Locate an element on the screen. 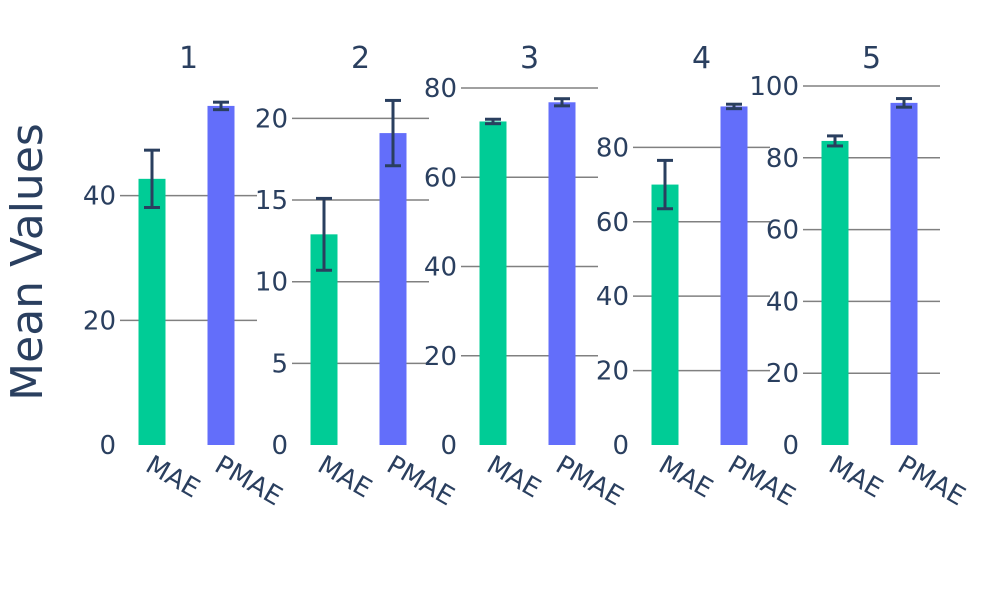 The width and height of the screenshot is (1000, 600). y-tick-label: 15 is located at coordinates (271, 201).